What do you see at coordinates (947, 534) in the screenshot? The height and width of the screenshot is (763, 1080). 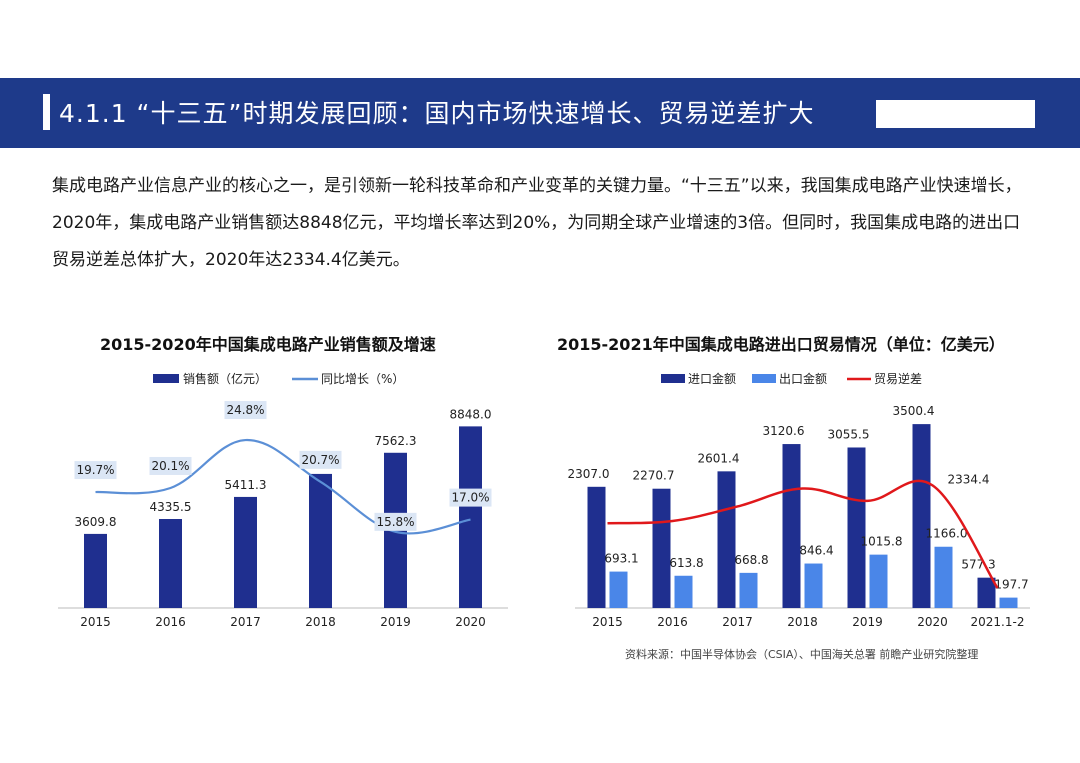 I see `export-value-label: 1166.0` at bounding box center [947, 534].